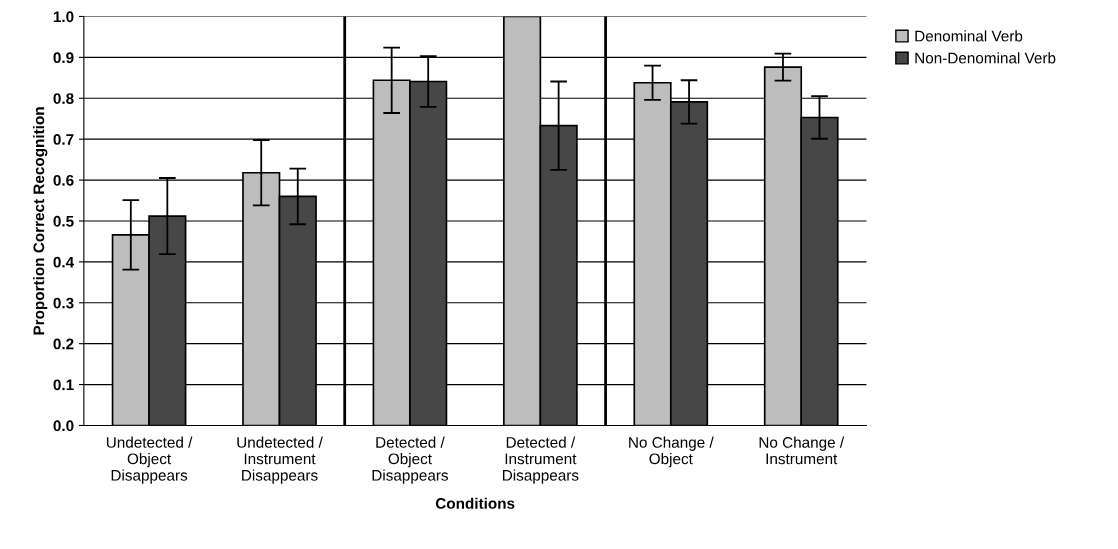 The image size is (1118, 549). I want to click on y-tick-label: 0.2, so click(63, 344).